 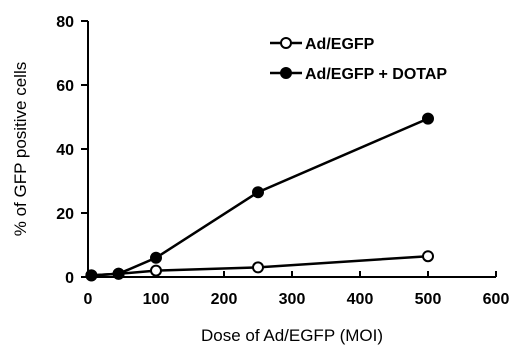 I want to click on x-tick-label: 0, so click(x=88, y=299).